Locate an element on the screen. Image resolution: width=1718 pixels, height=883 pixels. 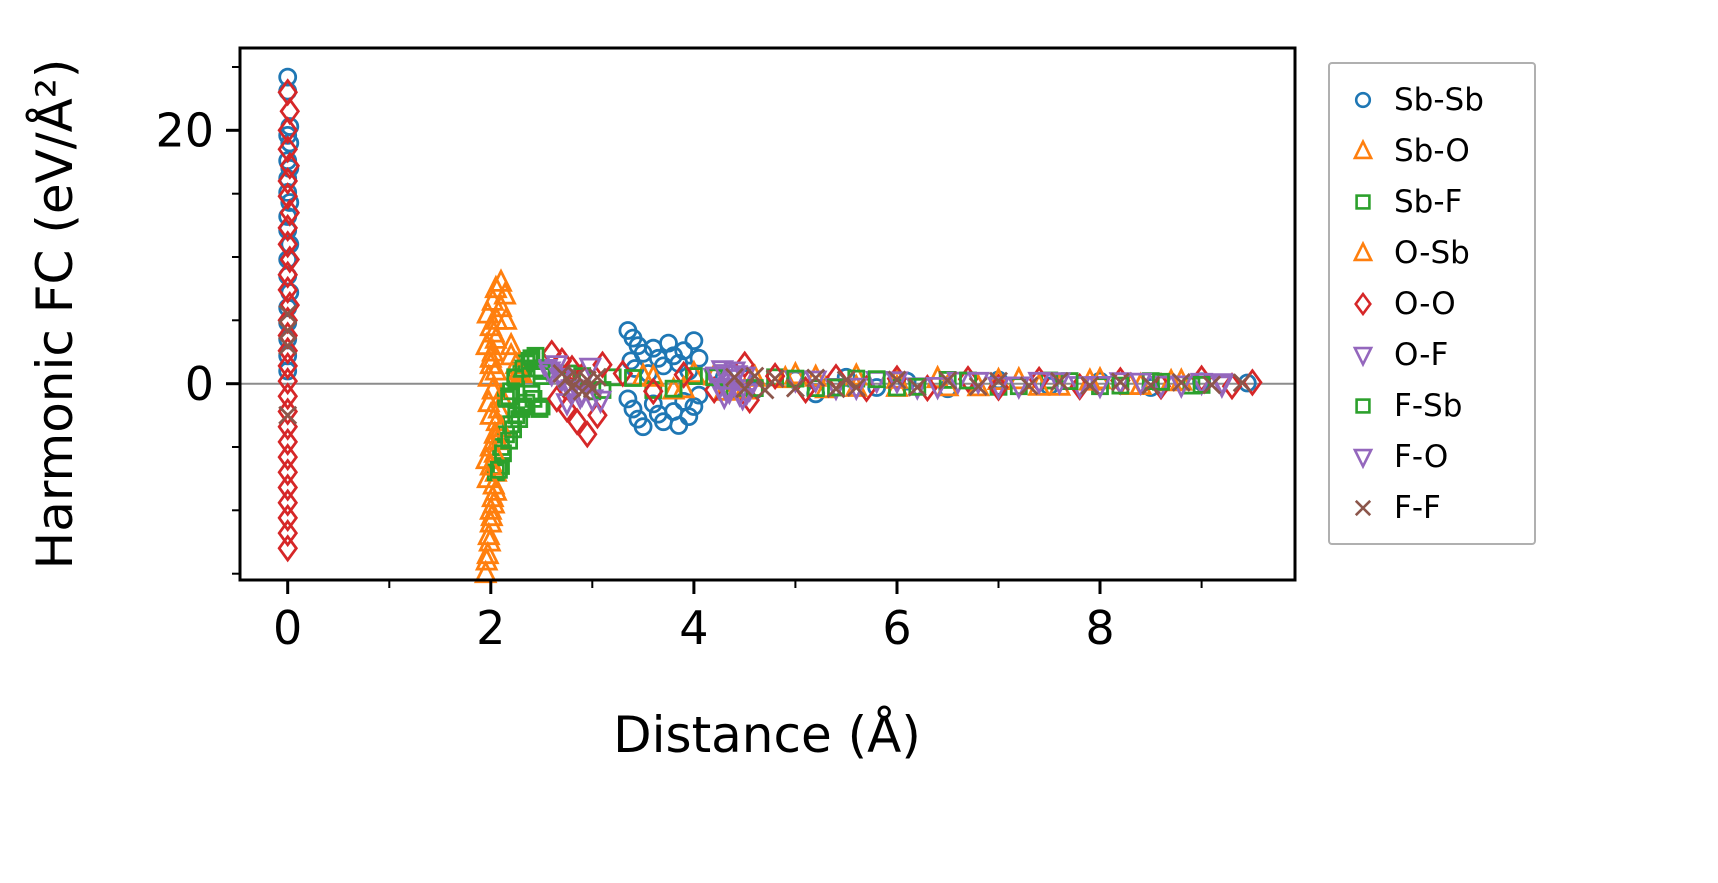
legend-item: F-O is located at coordinates (1437, 456).